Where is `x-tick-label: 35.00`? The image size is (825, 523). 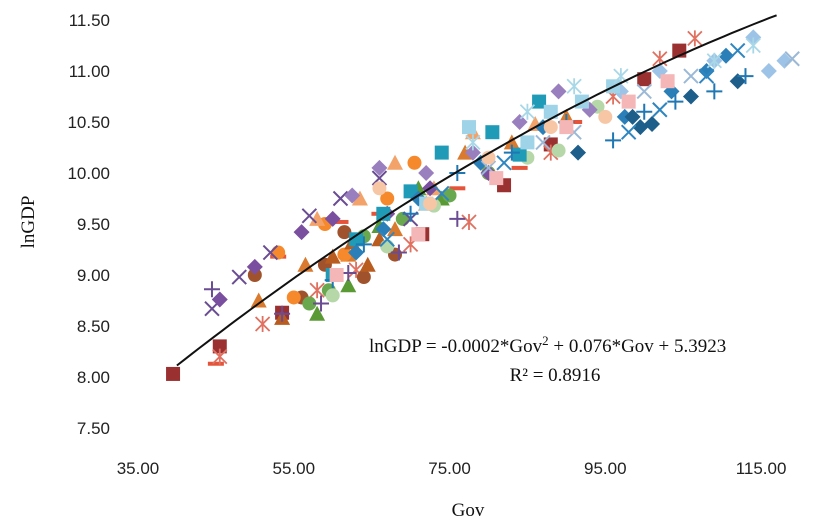
x-tick-label: 35.00 is located at coordinates (138, 468).